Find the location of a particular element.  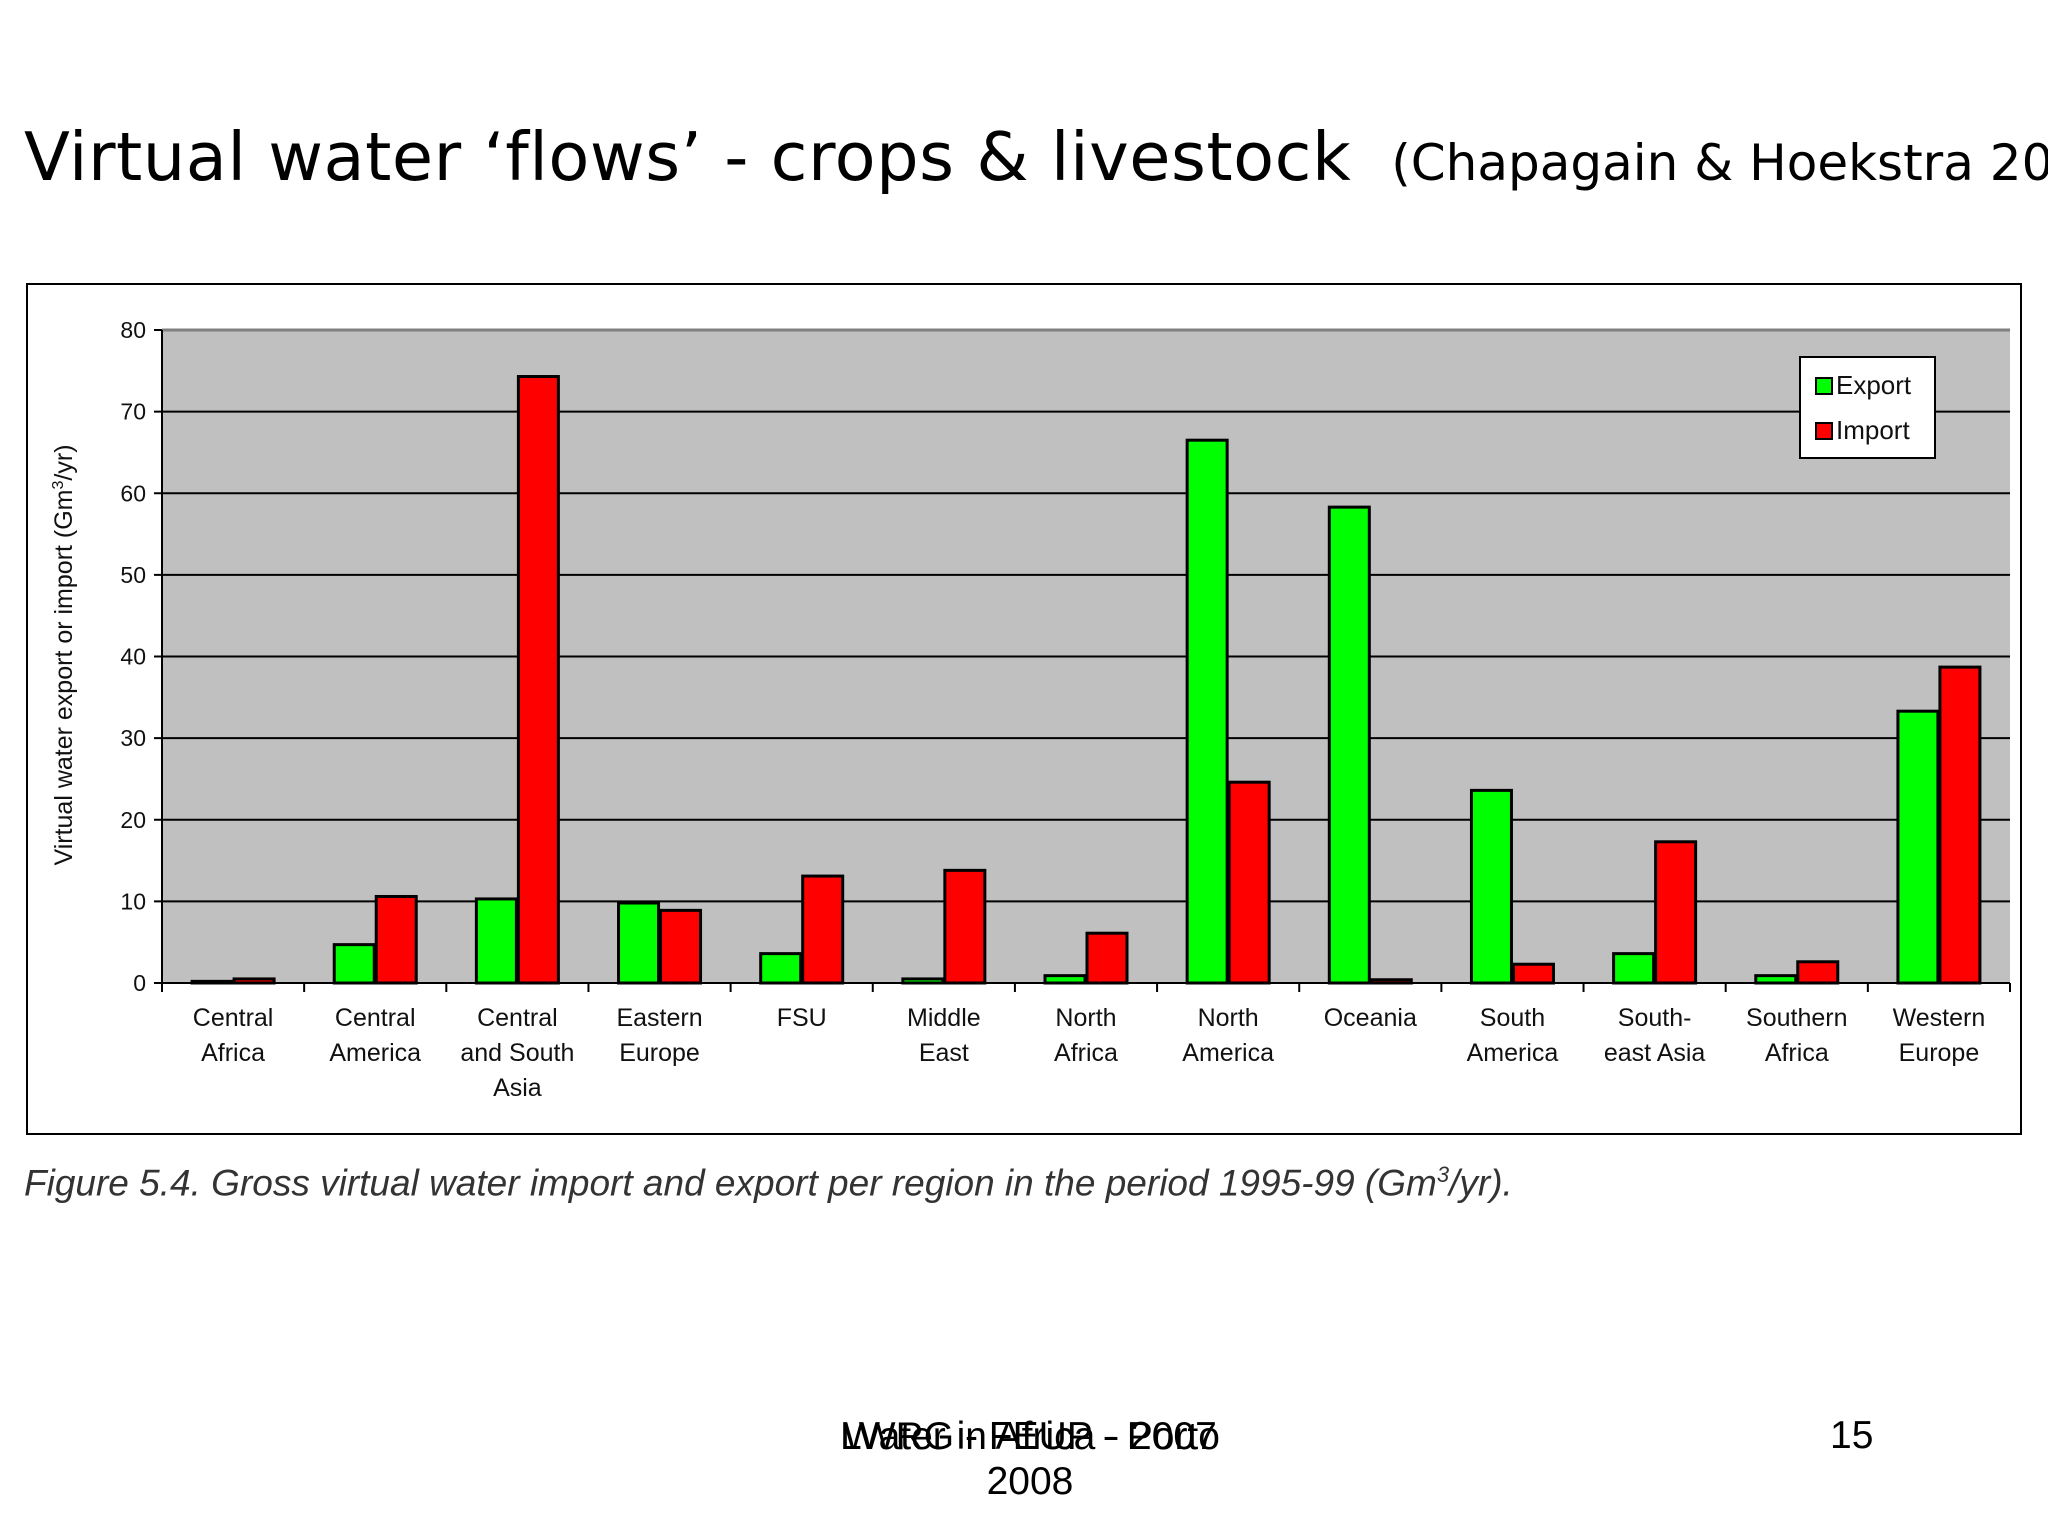

legend-swatch-export is located at coordinates (1824, 386).